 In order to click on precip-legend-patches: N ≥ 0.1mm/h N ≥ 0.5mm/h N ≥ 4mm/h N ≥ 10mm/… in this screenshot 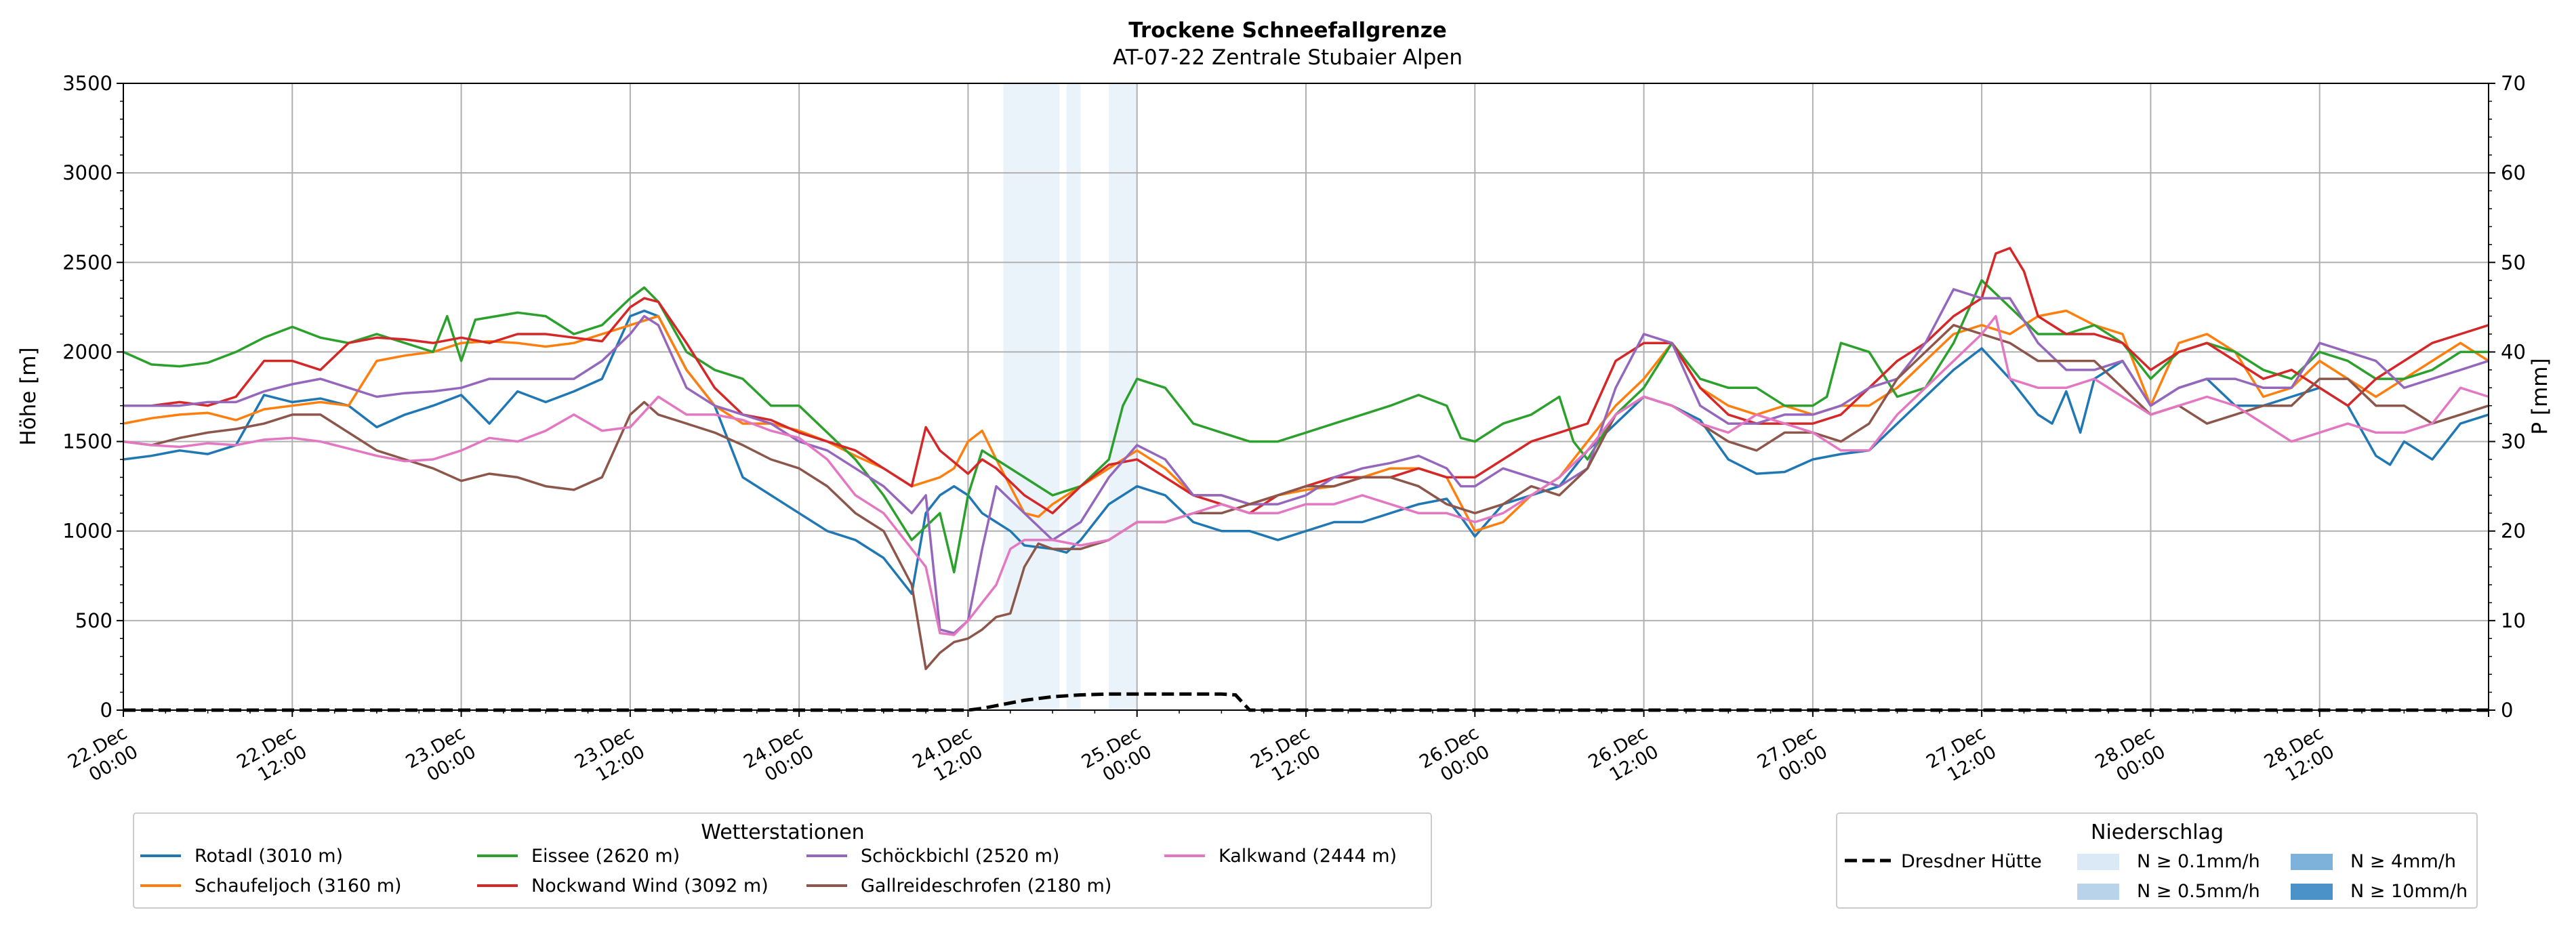, I will do `click(2272, 876)`.